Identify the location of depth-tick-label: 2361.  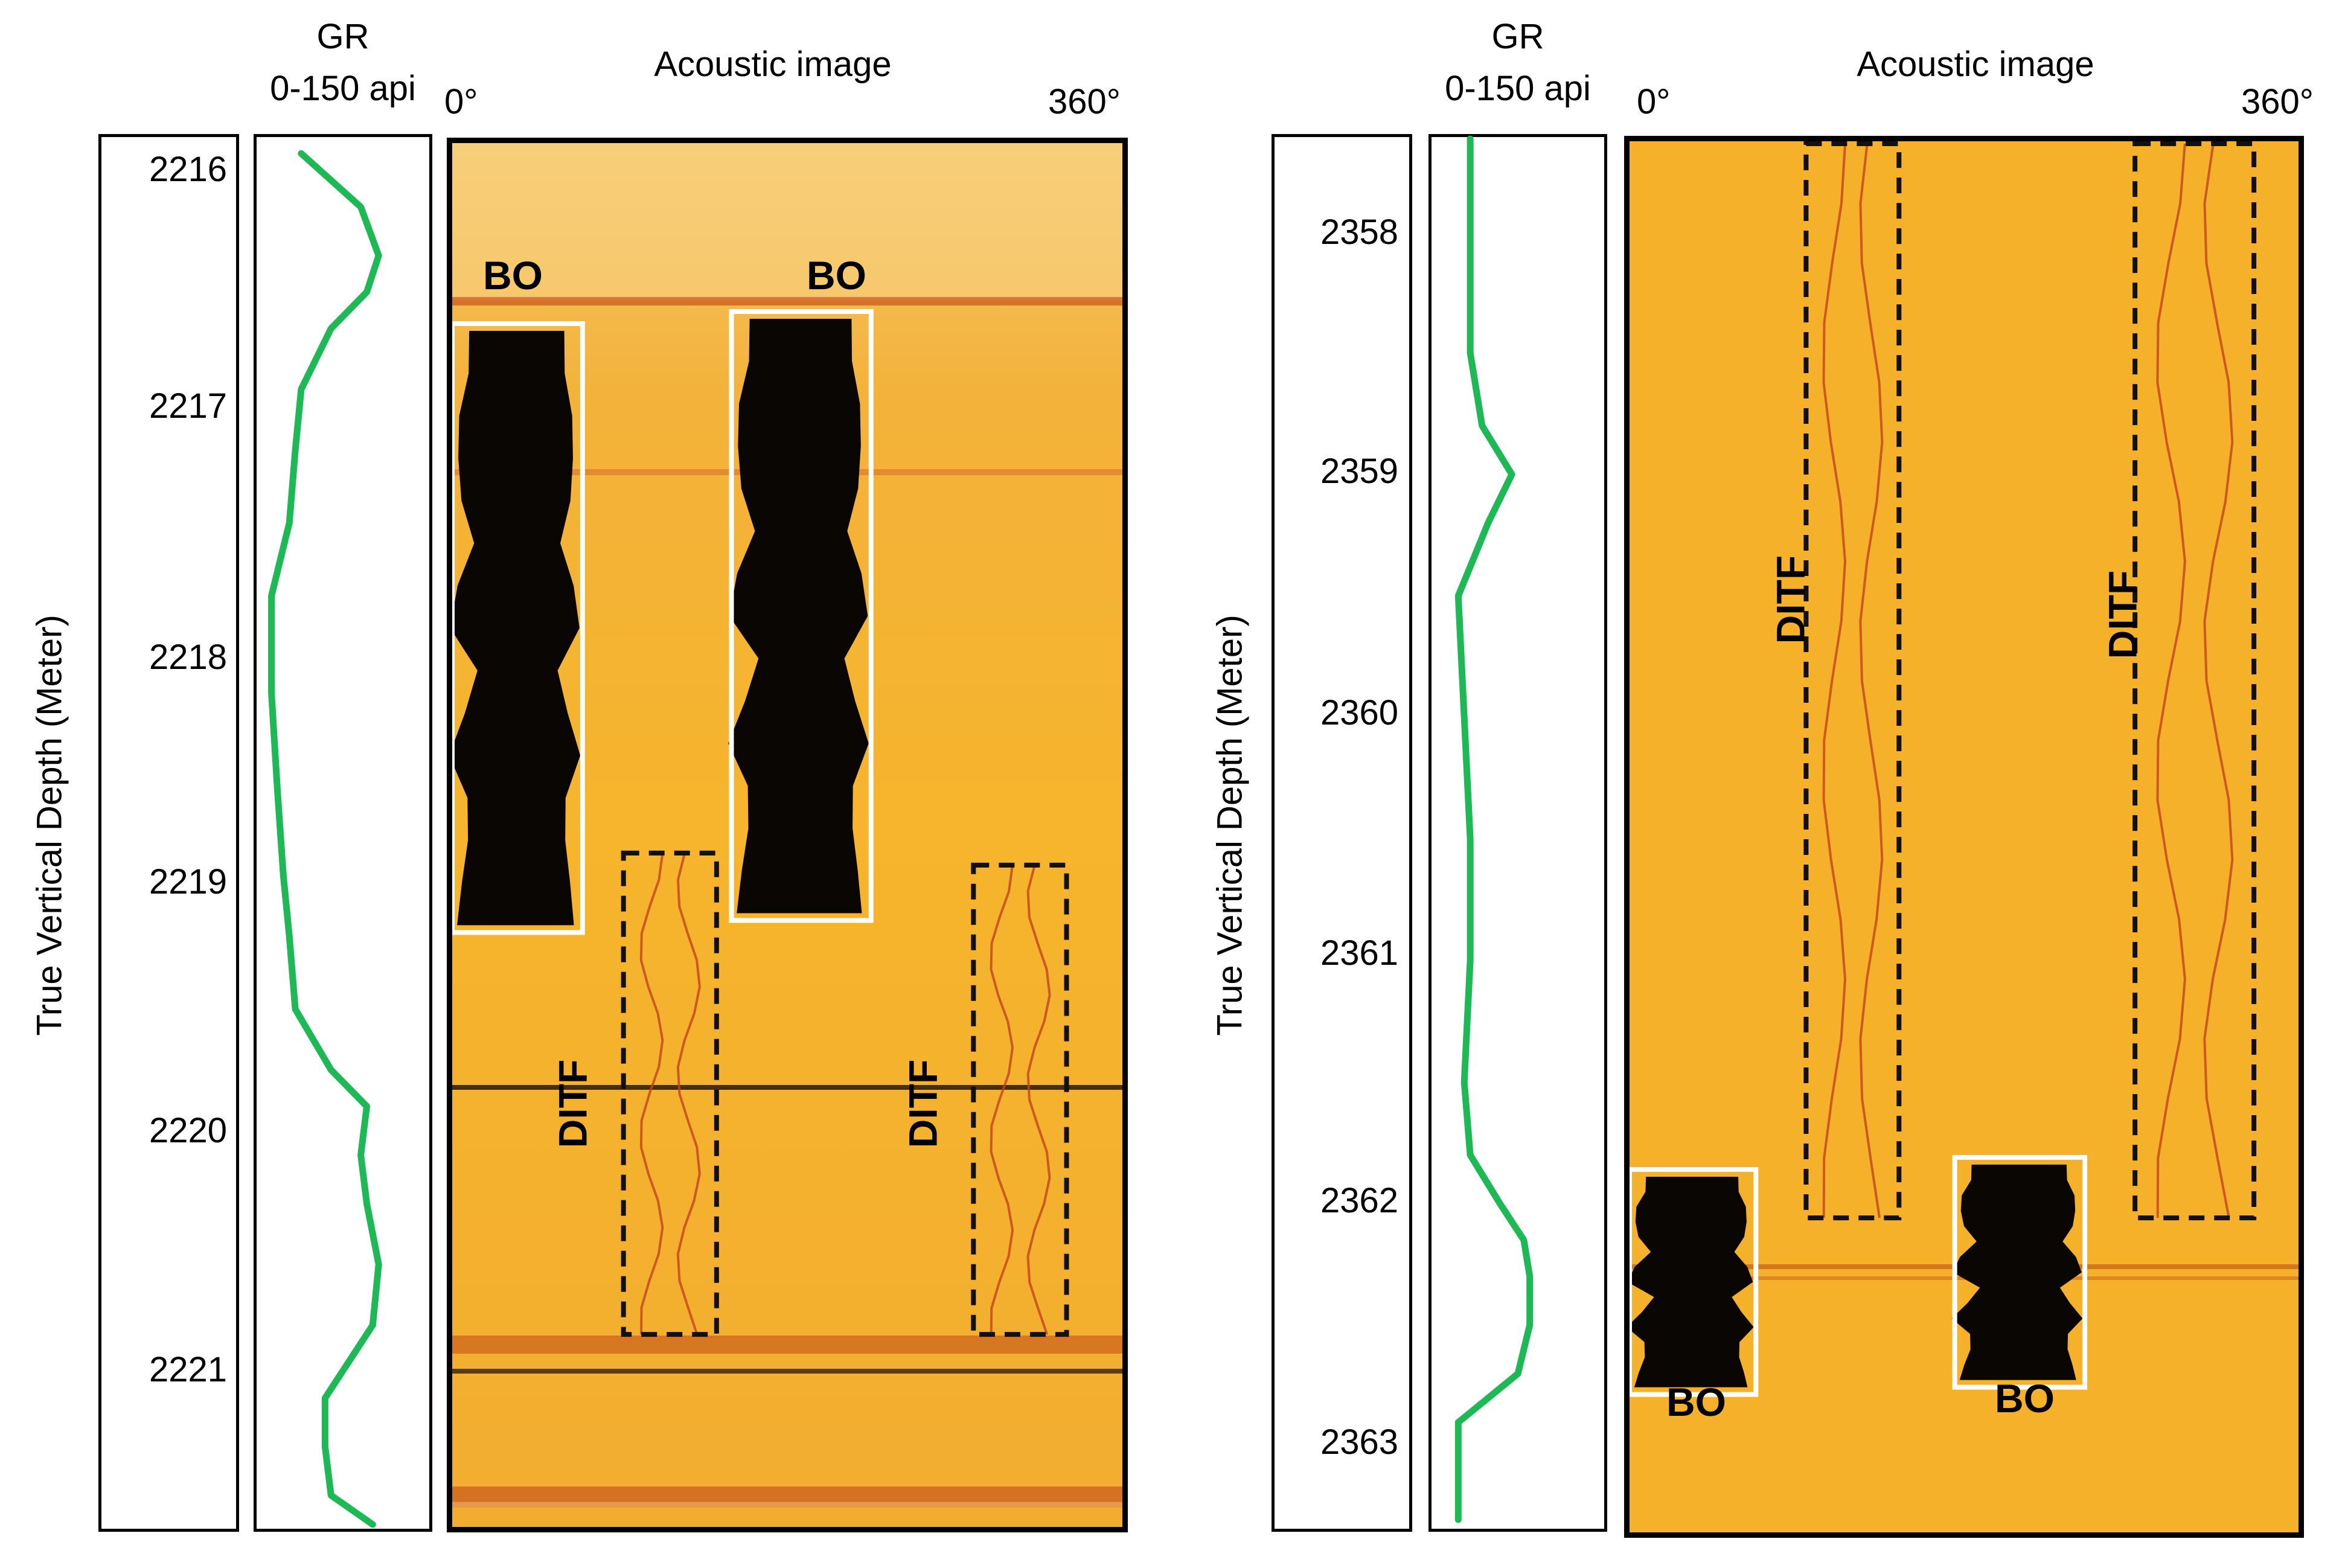
(1359, 953).